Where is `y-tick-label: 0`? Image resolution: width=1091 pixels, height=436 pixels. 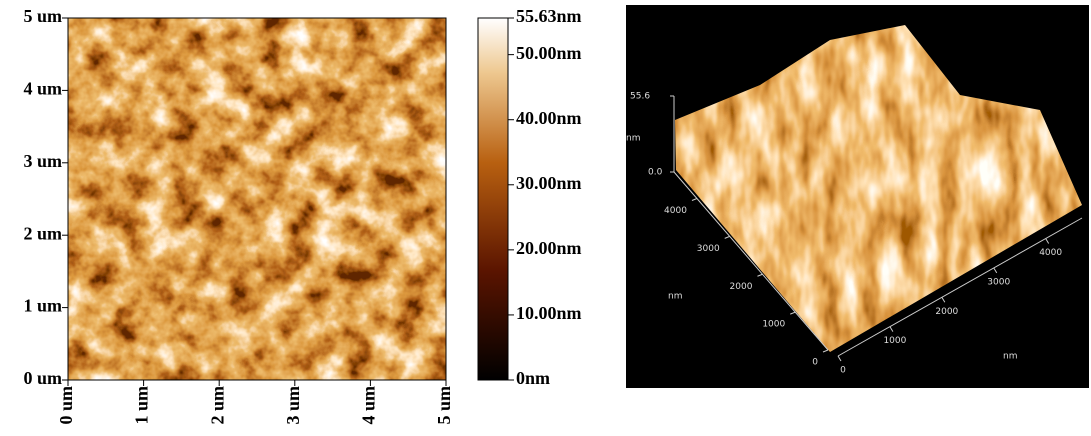
y-tick-label: 0 is located at coordinates (815, 363).